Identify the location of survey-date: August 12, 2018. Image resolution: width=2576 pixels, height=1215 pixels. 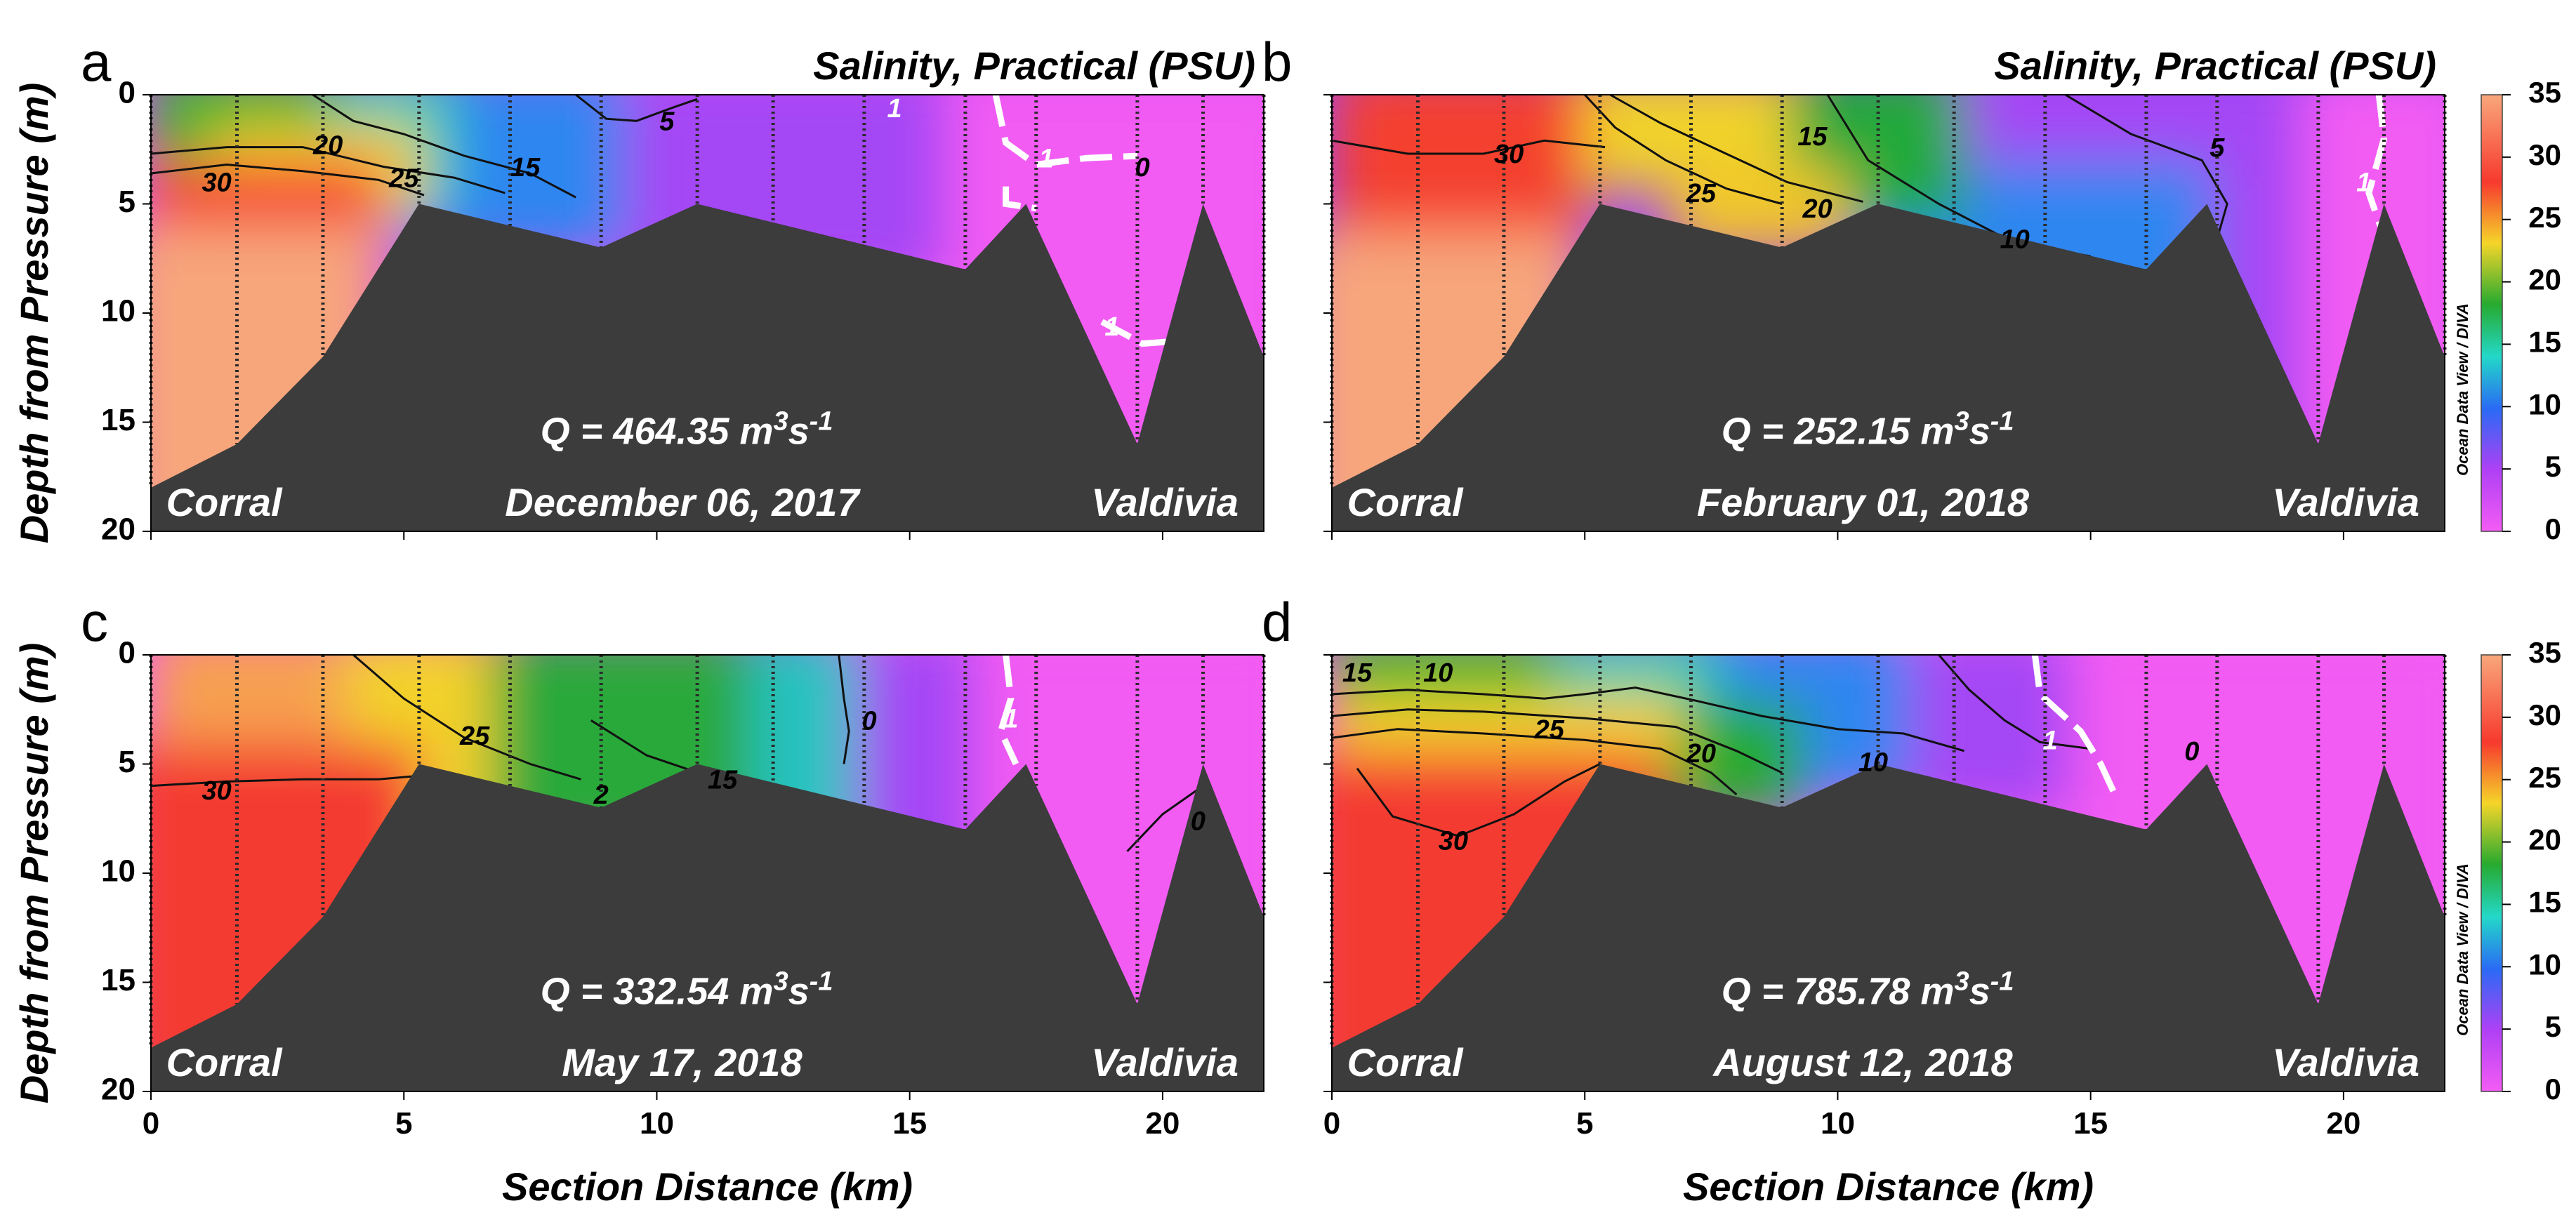
(1862, 1062).